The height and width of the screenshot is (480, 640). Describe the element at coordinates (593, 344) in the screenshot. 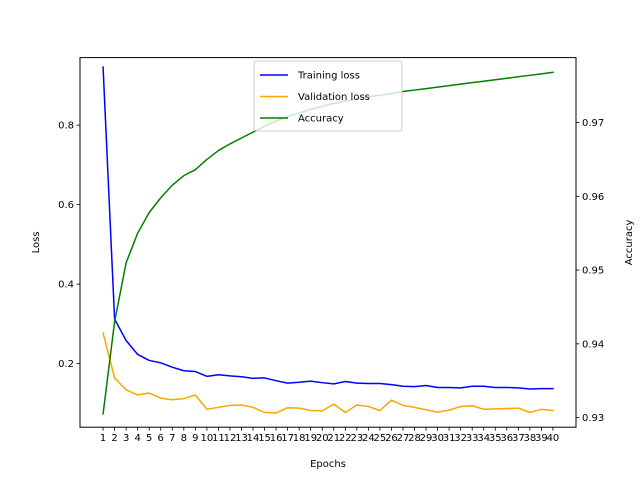

I see `y-right-tick-label: 0.94` at that location.